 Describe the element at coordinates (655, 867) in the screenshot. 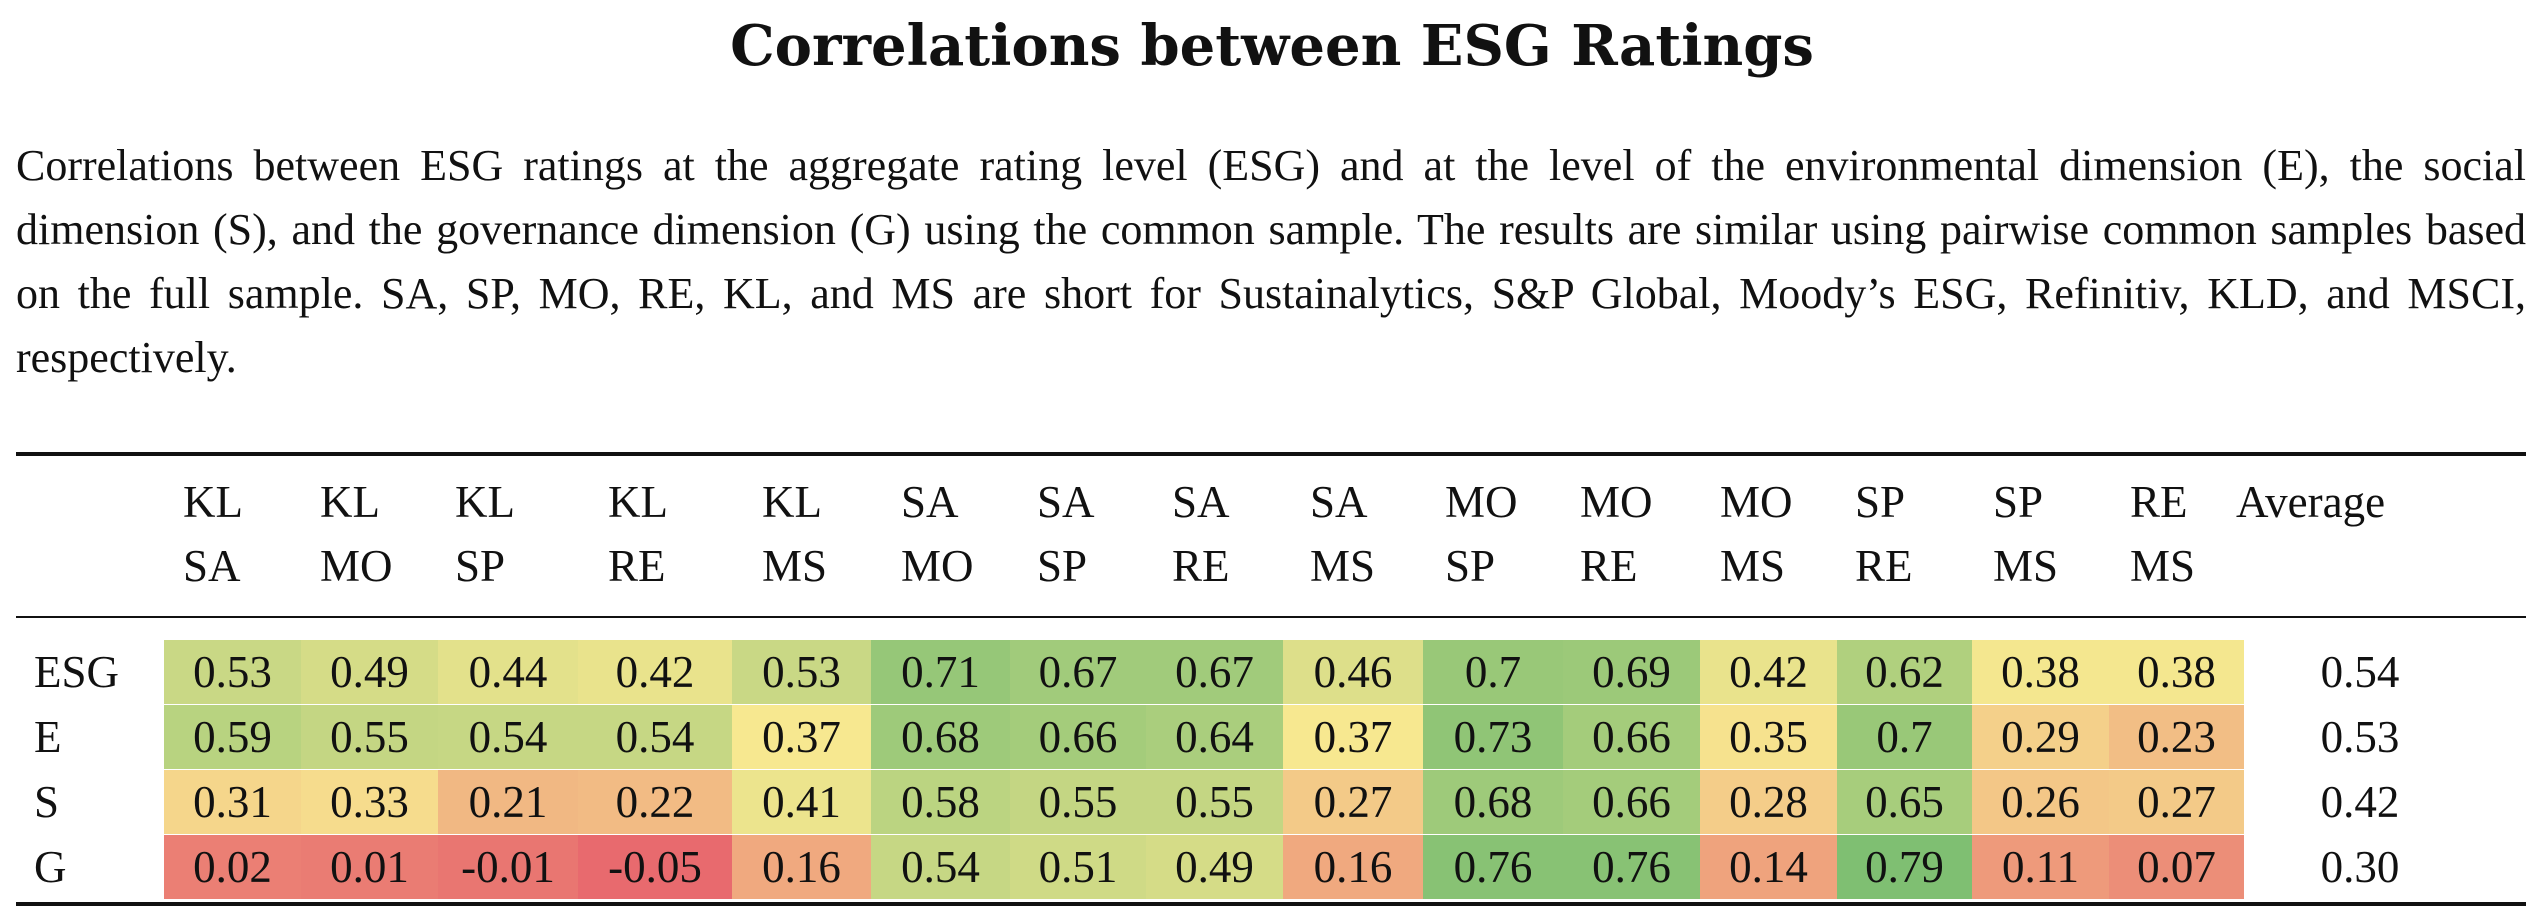

I see `heatmap-cell: -0.05` at that location.